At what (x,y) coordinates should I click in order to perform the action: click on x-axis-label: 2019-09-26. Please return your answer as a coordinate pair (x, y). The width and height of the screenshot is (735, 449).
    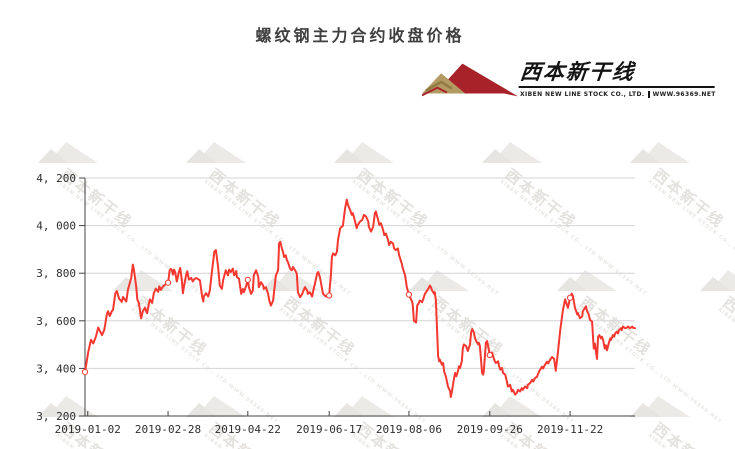
    Looking at the image, I should click on (490, 429).